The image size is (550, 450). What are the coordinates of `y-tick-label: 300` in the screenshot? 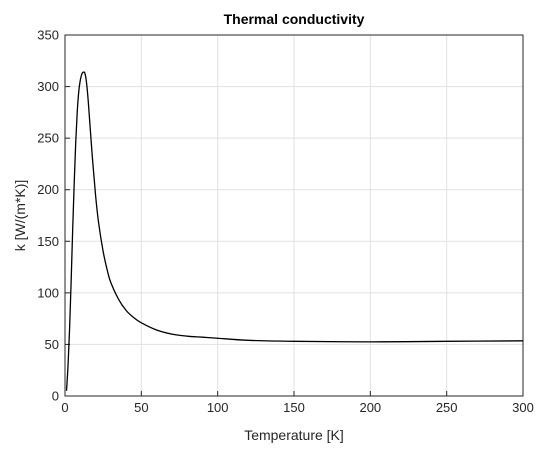 It's located at (48, 86).